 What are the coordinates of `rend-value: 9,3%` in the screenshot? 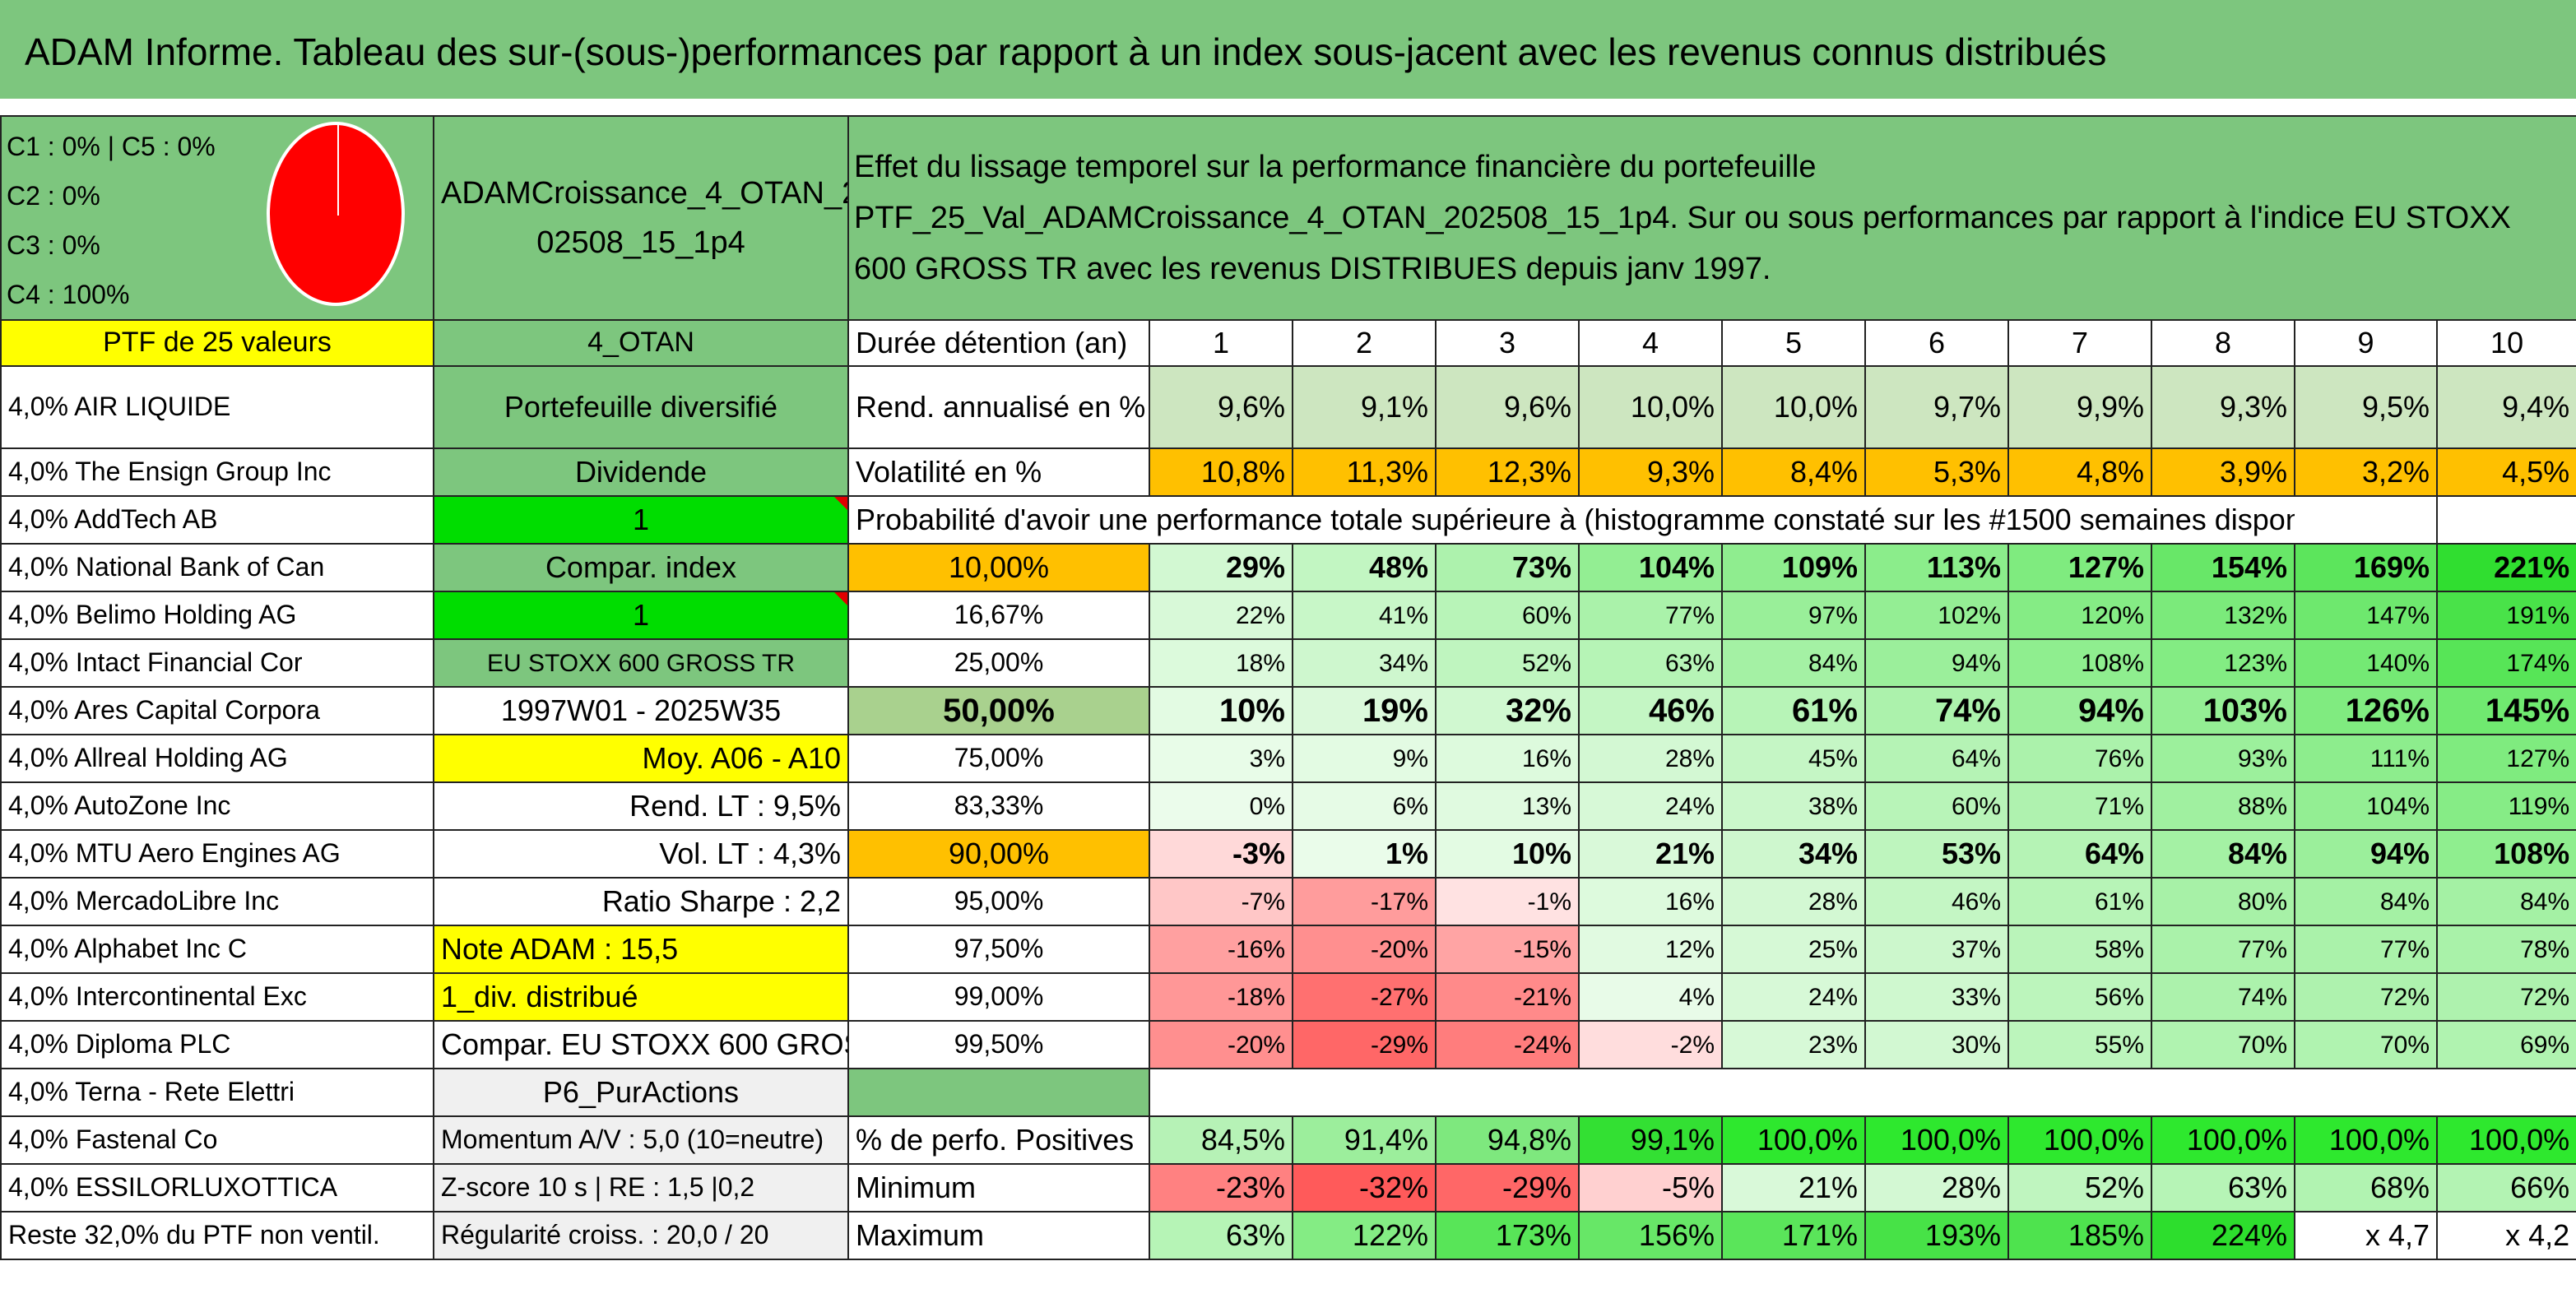 It's located at (2223, 407).